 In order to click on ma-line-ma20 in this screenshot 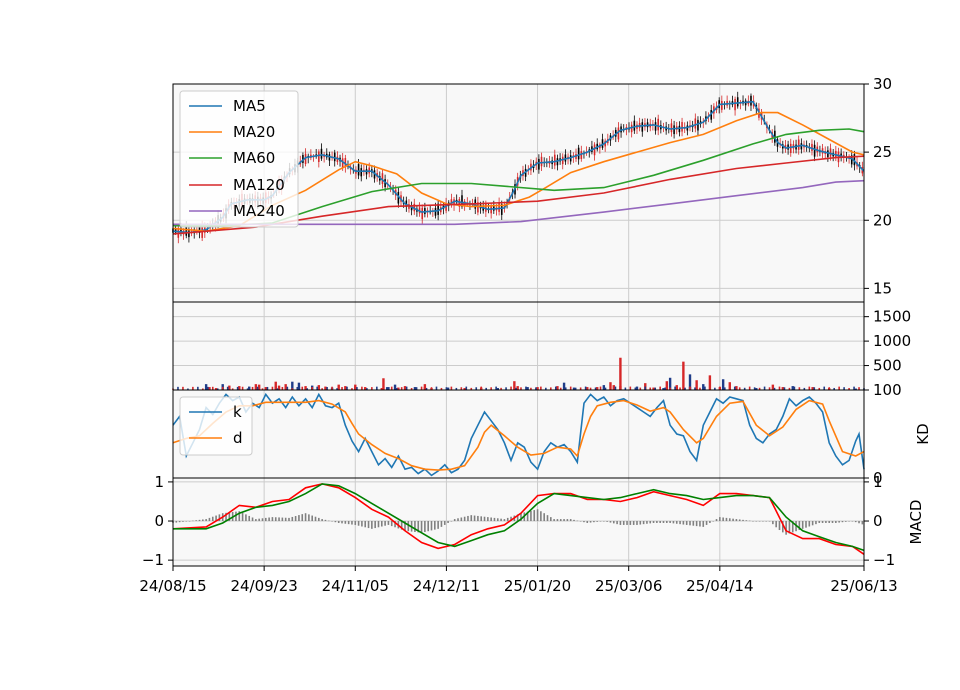, I will do `click(518, 172)`.